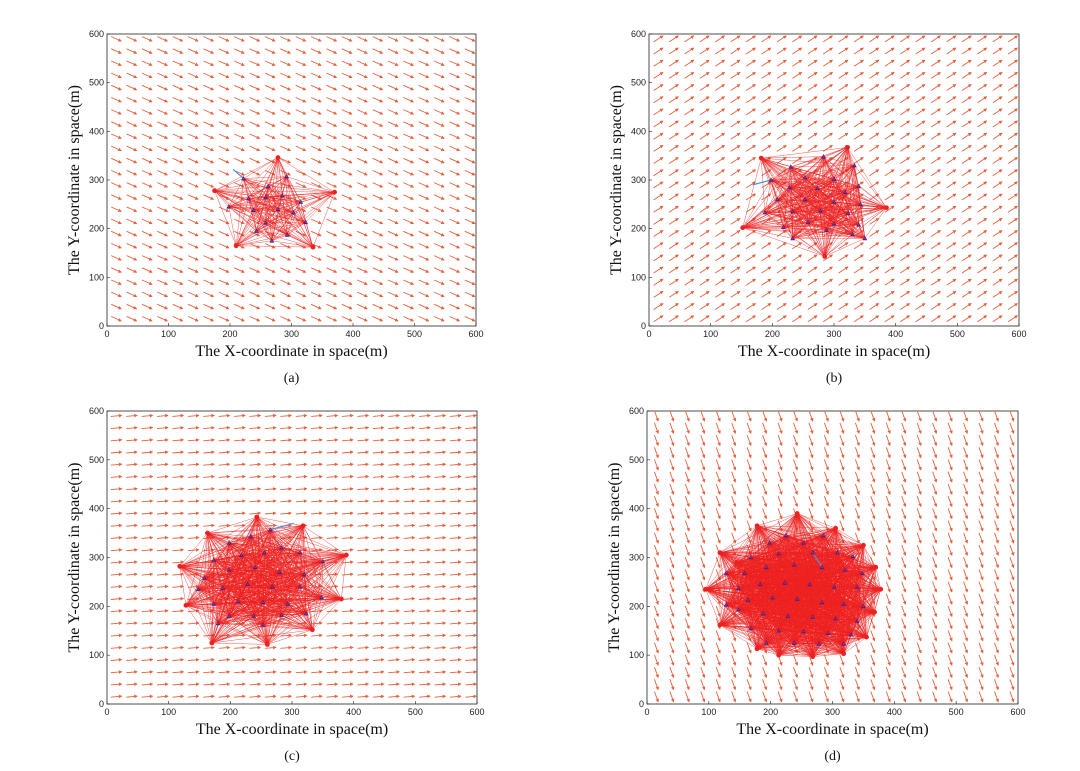 This screenshot has width=1080, height=771. What do you see at coordinates (96, 277) in the screenshot?
I see `y-tick-label: 100` at bounding box center [96, 277].